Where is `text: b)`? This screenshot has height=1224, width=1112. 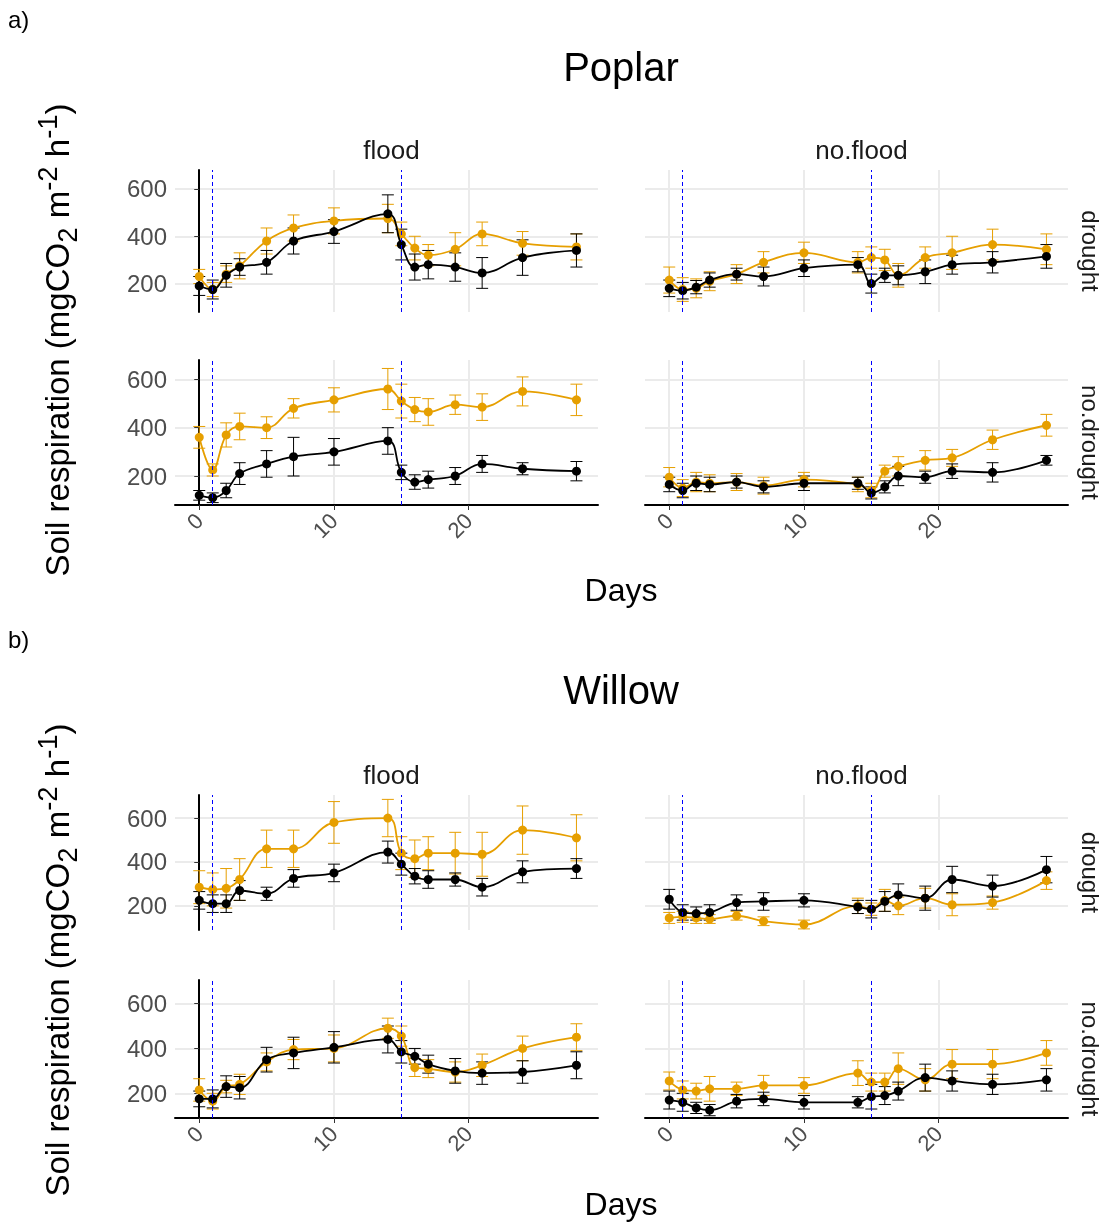
text: b) is located at coordinates (19, 640).